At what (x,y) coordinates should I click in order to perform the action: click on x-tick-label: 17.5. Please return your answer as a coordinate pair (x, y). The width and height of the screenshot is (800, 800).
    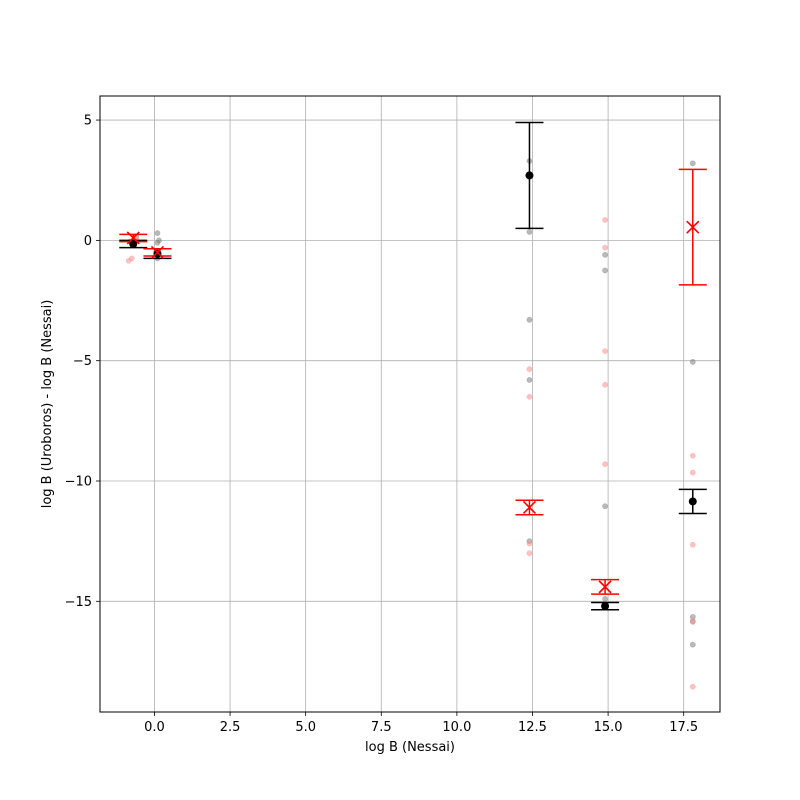
    Looking at the image, I should click on (683, 727).